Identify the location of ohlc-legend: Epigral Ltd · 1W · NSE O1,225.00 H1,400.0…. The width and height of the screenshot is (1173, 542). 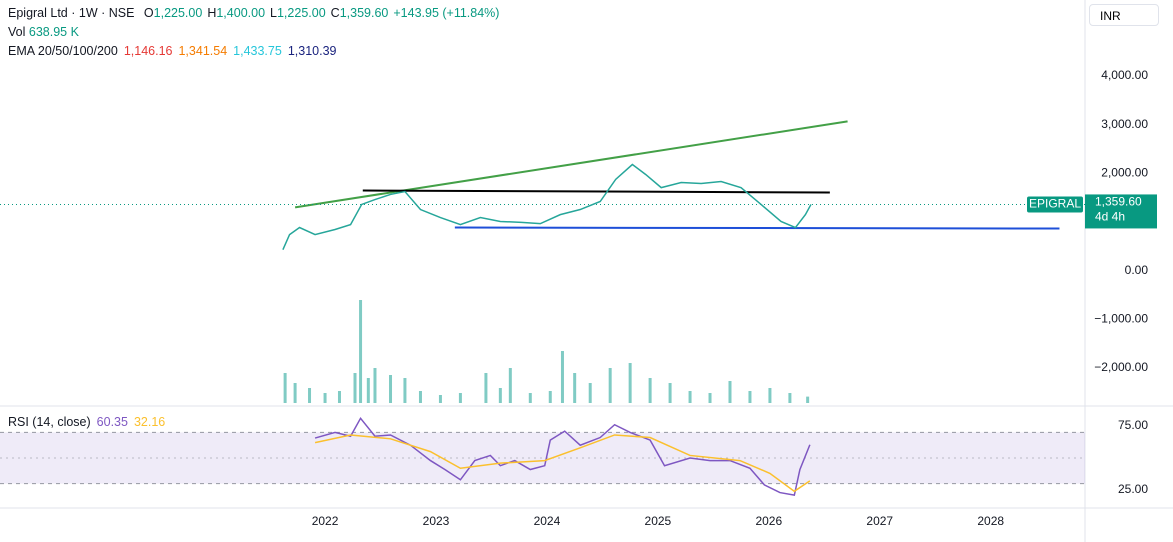
(256, 13).